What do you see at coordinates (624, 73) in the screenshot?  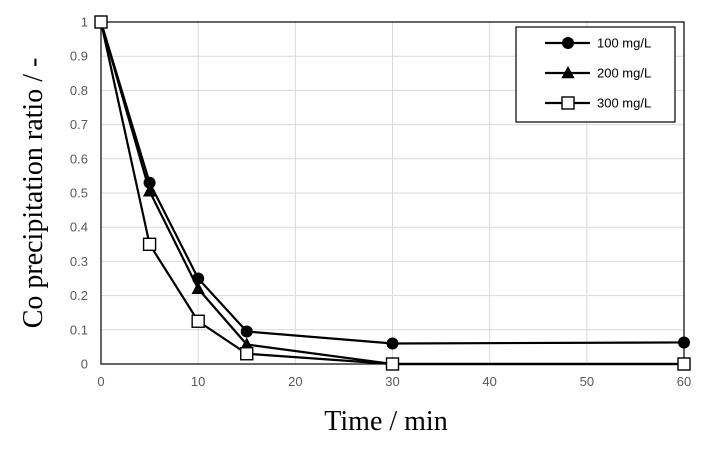 I see `legend-label: 200 mg/L` at bounding box center [624, 73].